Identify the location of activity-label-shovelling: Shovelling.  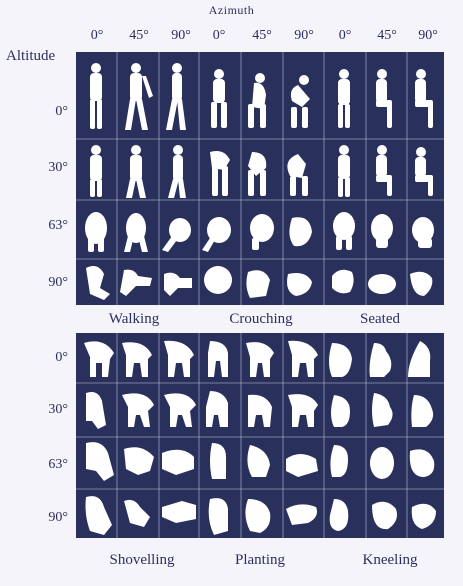
(142, 560).